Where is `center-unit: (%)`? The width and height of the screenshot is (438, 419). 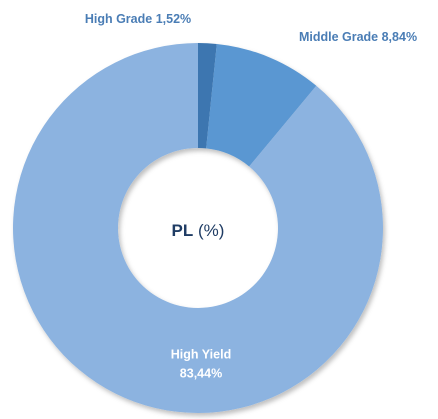
center-unit: (%) is located at coordinates (211, 230).